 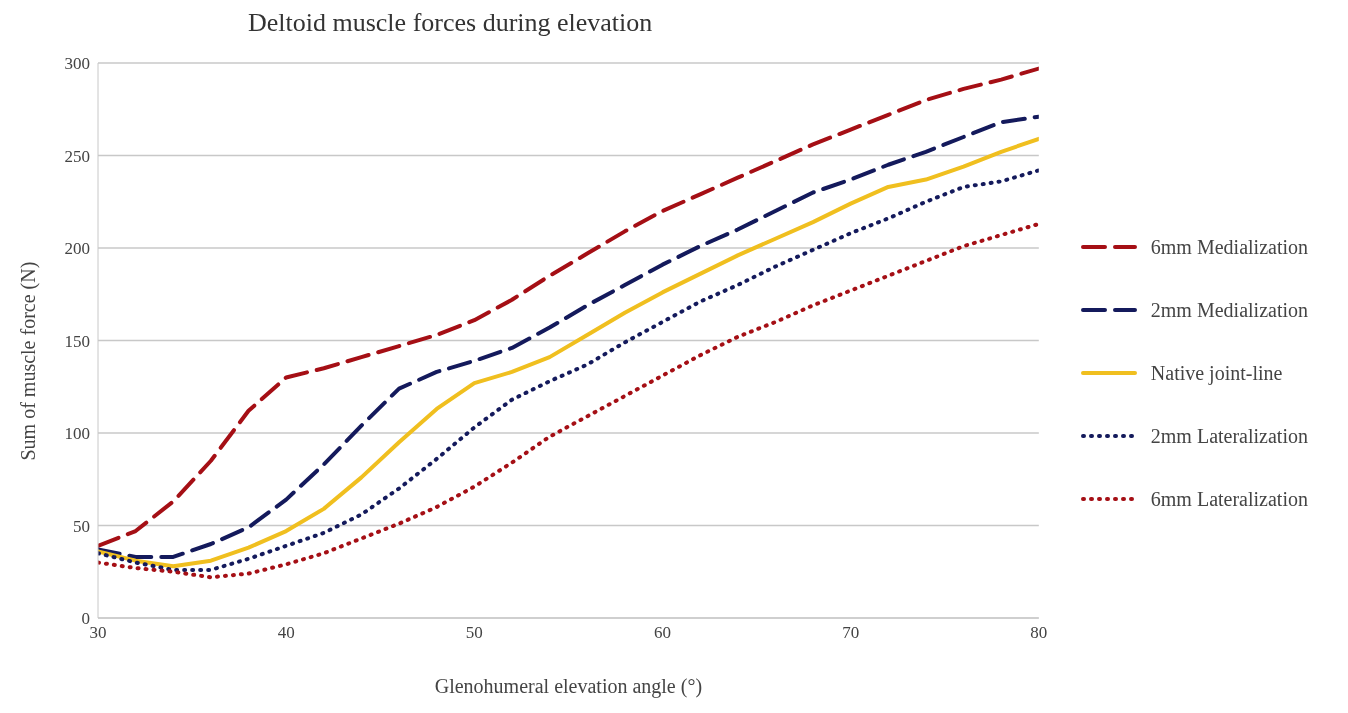 What do you see at coordinates (1229, 247) in the screenshot?
I see `legend-label: 6mm Medialization` at bounding box center [1229, 247].